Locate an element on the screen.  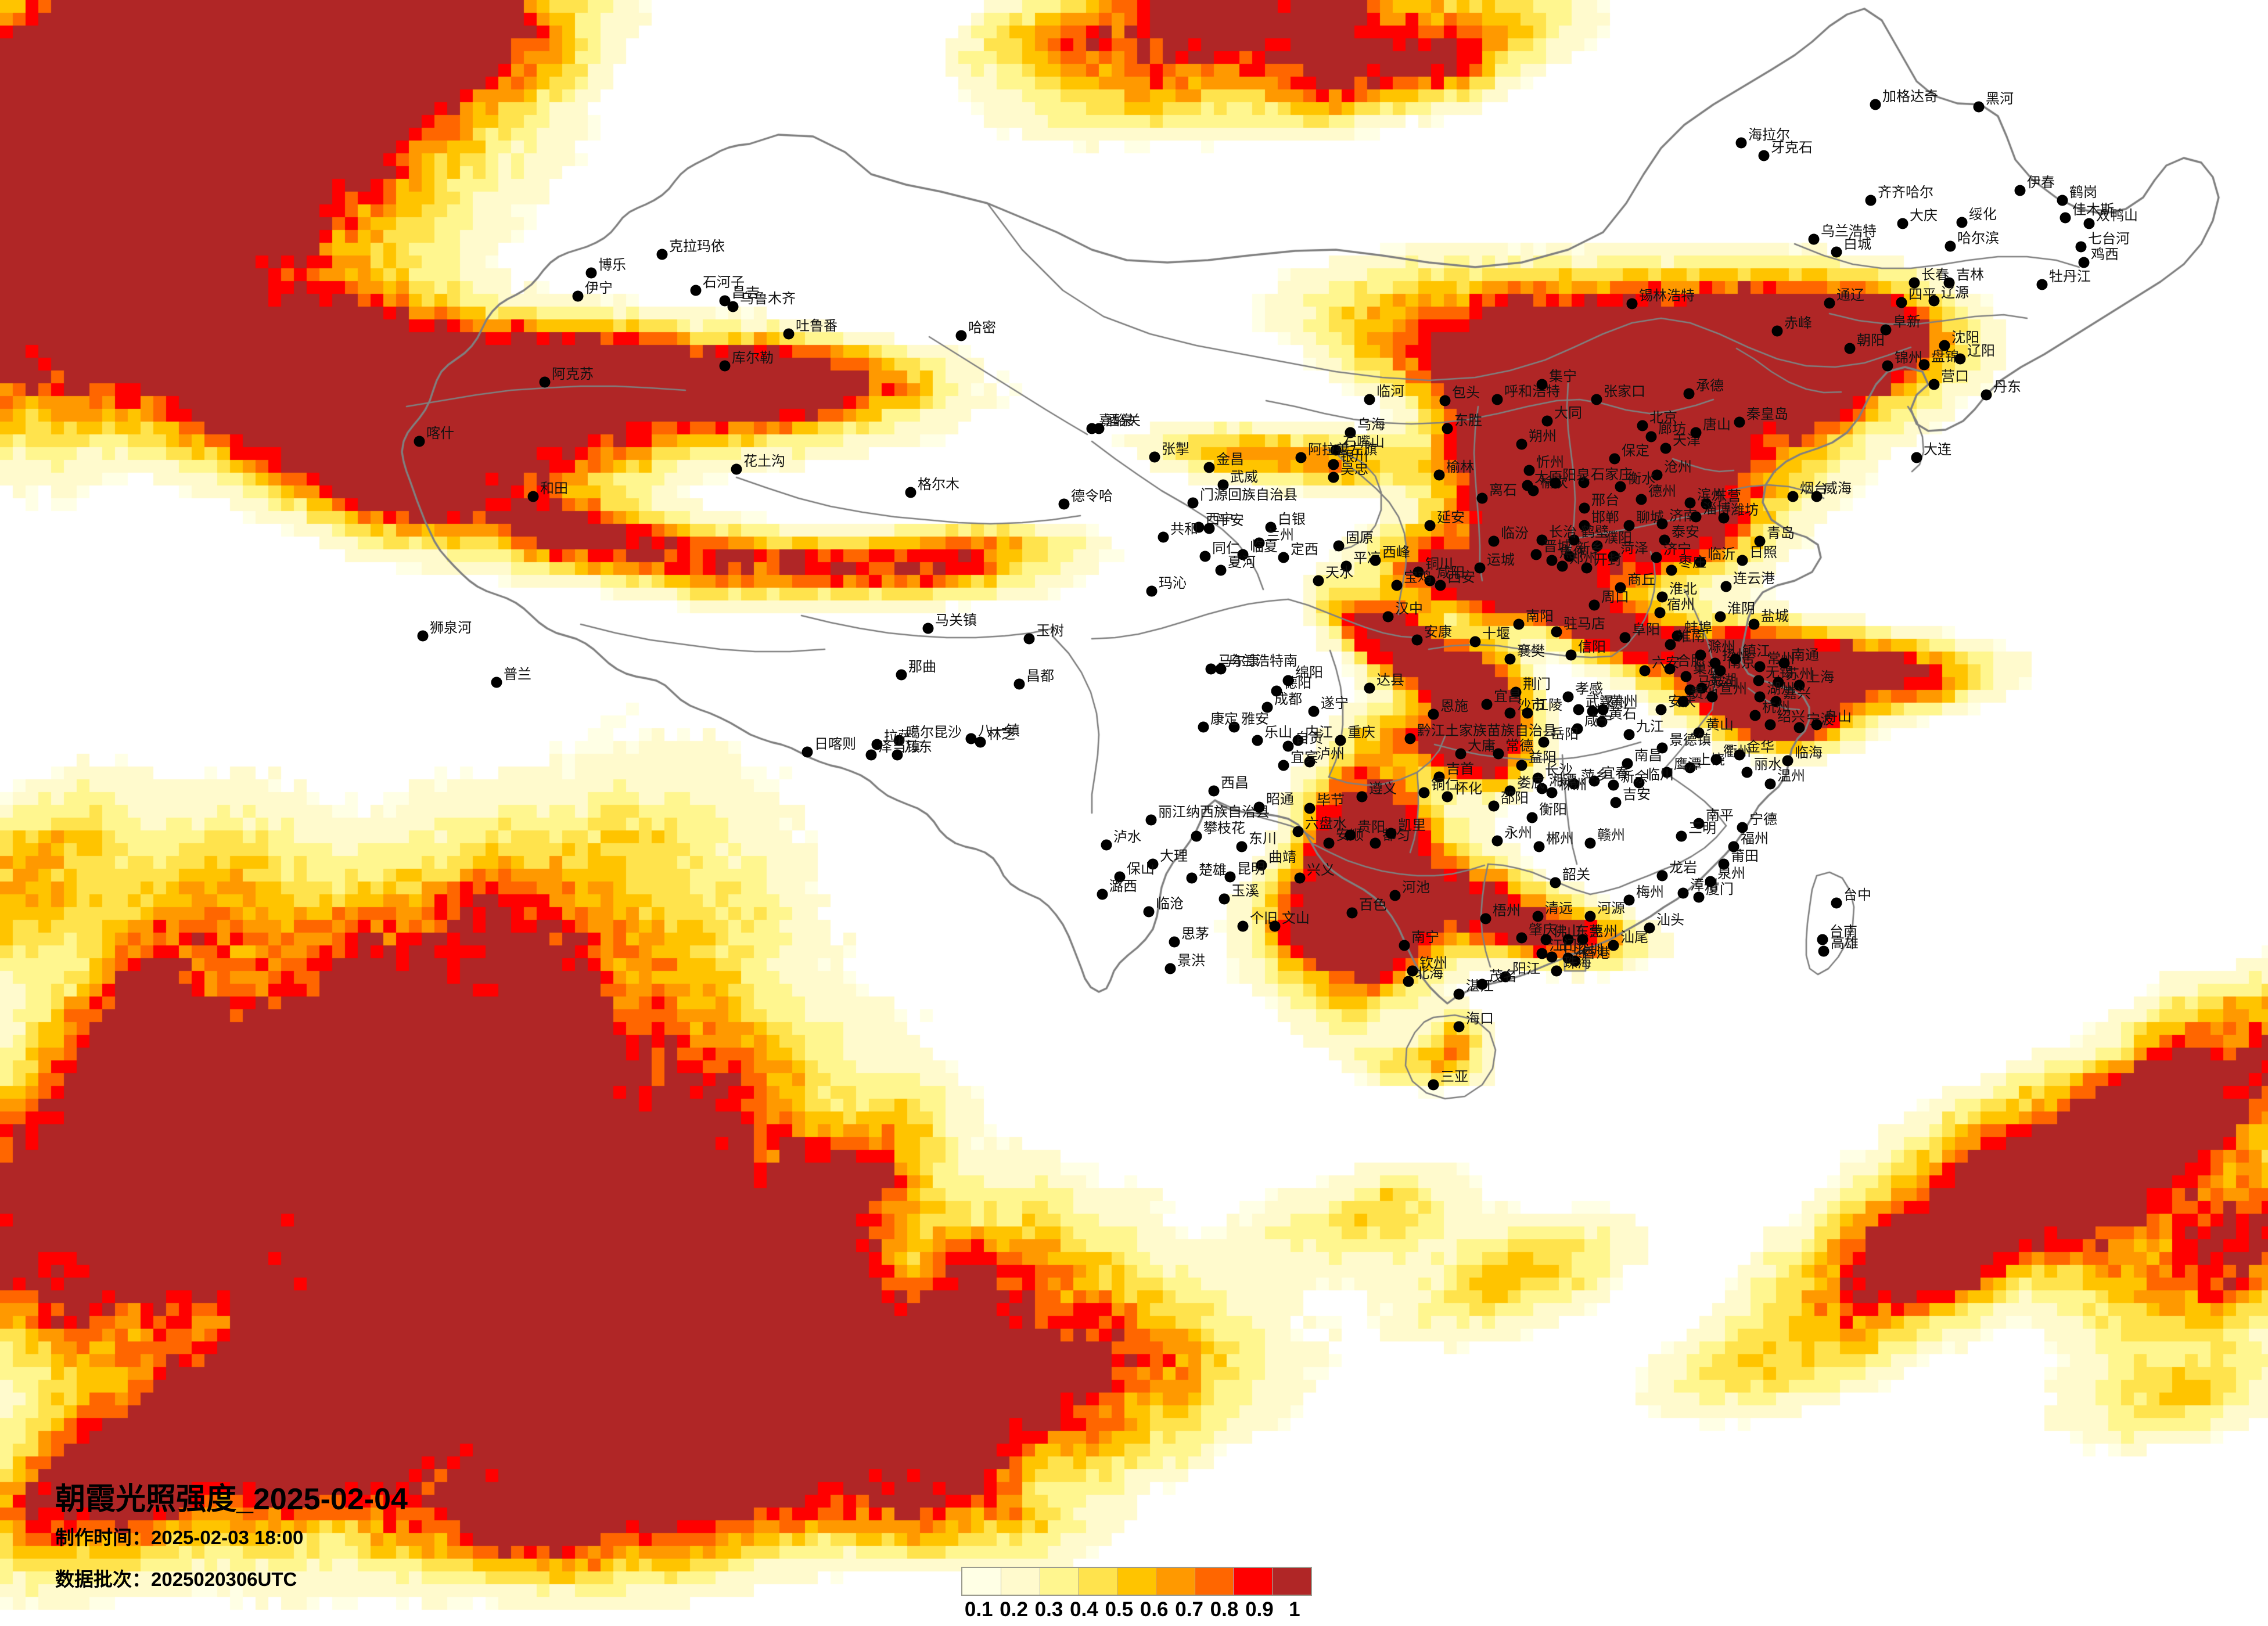
city-label: 和田 is located at coordinates (554, 488).